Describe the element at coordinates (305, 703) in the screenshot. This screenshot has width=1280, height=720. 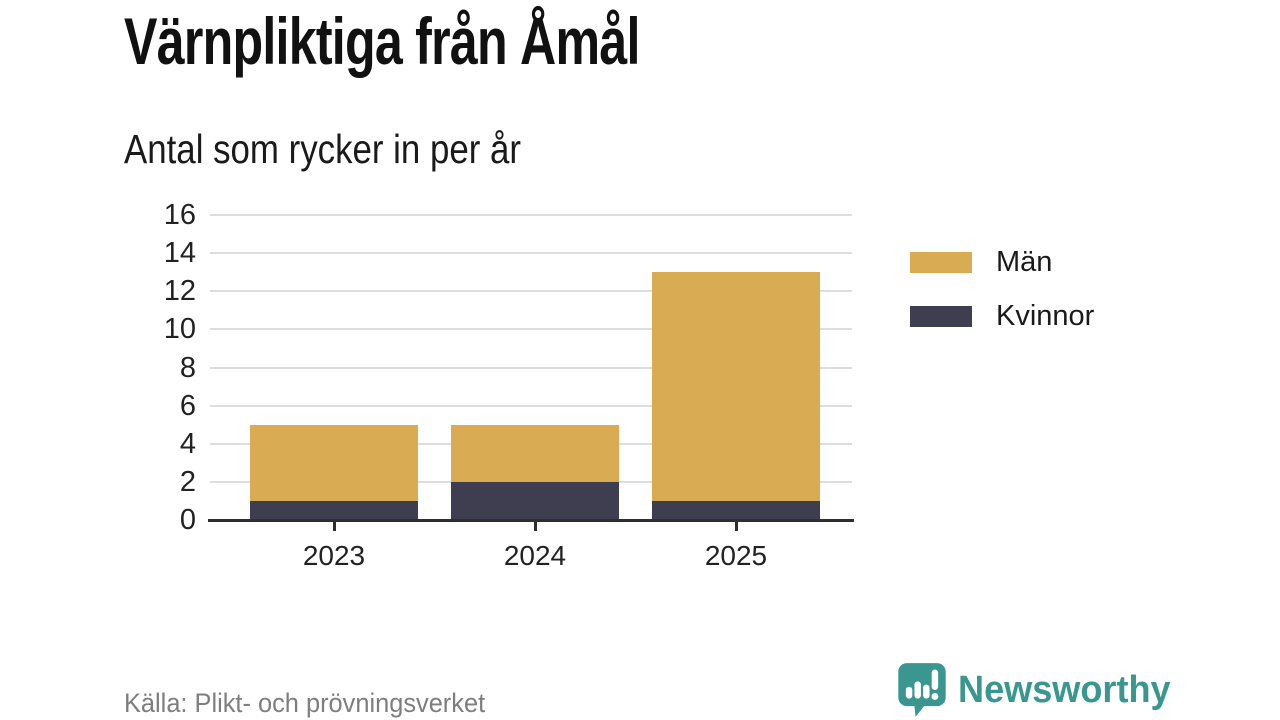
I see `source-note: Källa: Plikt- och prövningsverket` at that location.